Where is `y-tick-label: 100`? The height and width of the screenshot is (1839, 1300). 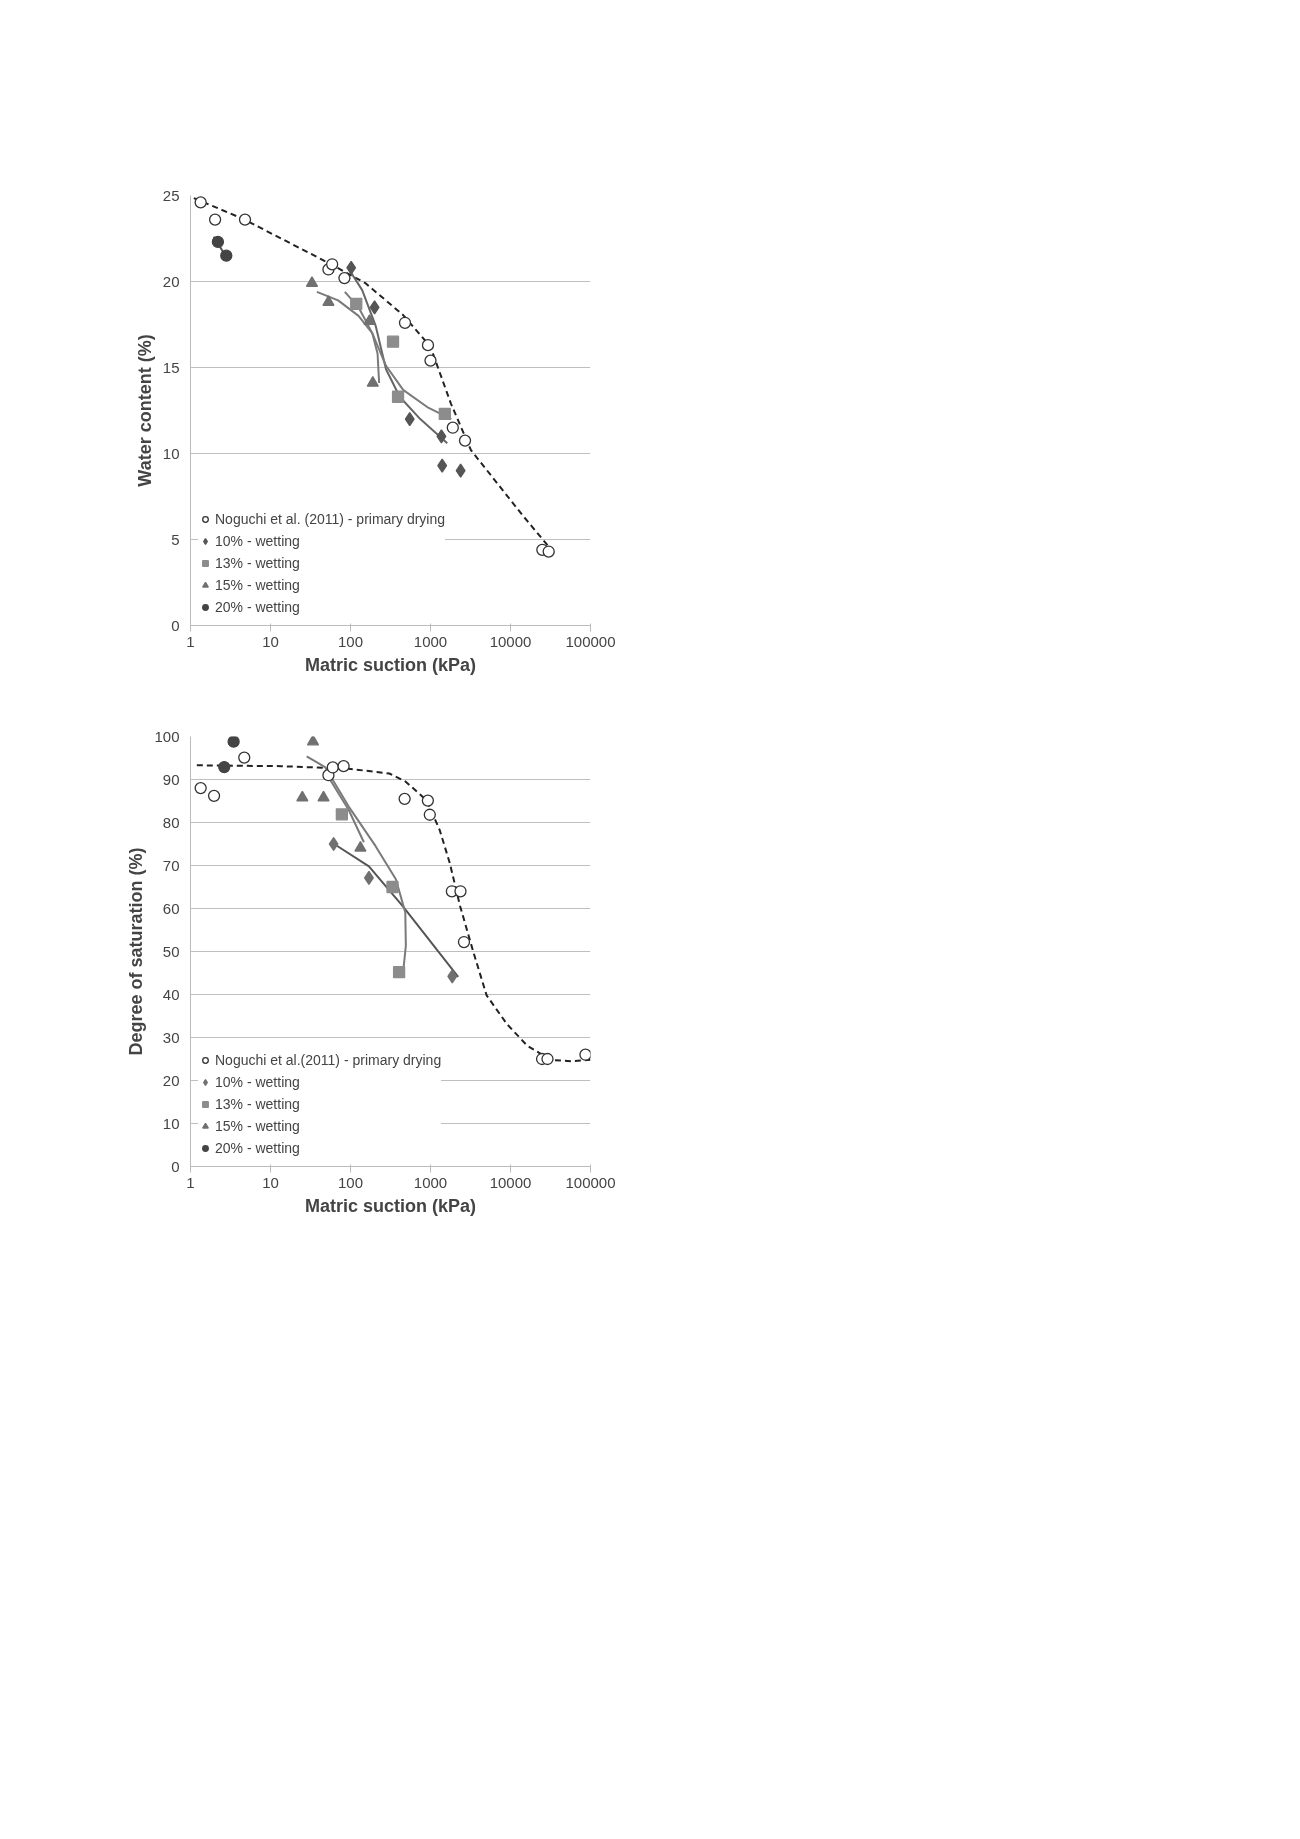 y-tick-label: 100 is located at coordinates (167, 736).